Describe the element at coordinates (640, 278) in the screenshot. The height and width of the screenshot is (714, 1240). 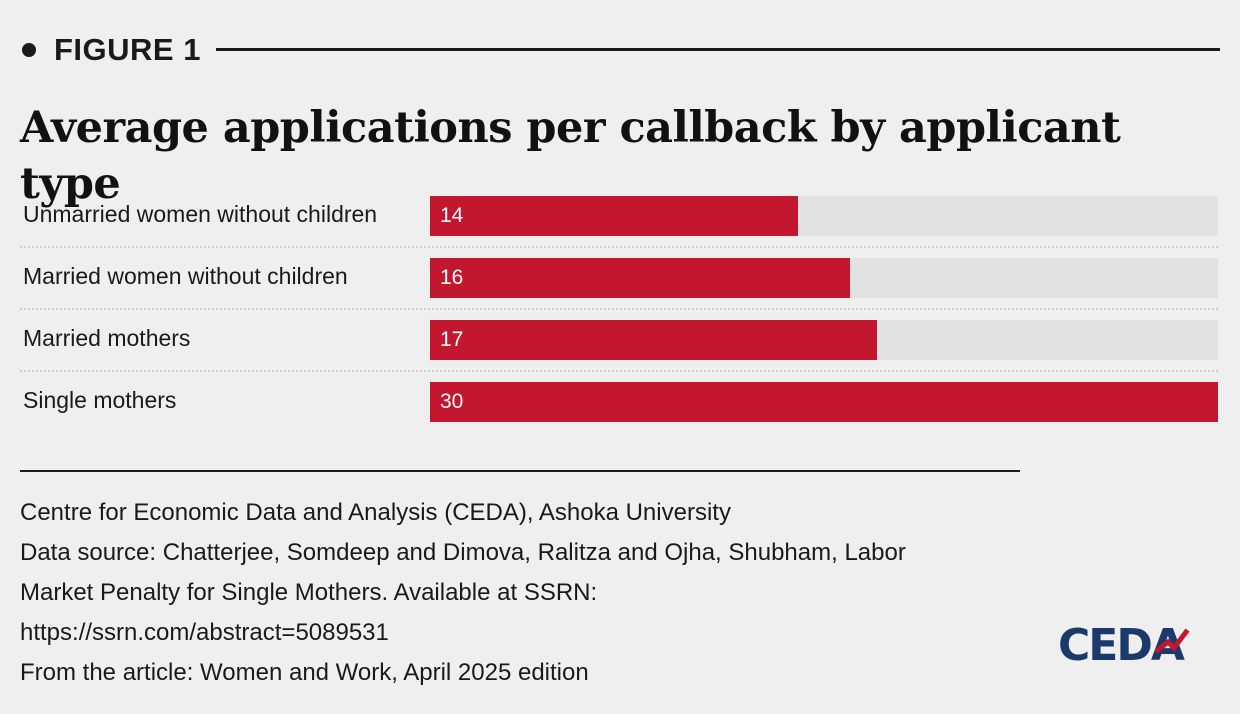
I see `bar: 16` at that location.